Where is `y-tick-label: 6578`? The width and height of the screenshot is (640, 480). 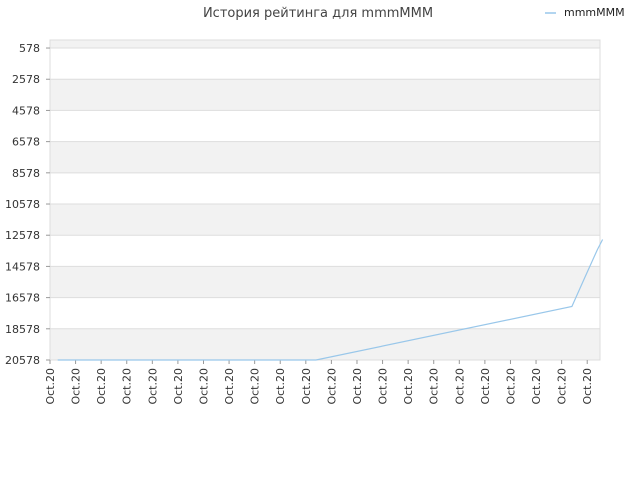 y-tick-label: 6578 is located at coordinates (26, 142).